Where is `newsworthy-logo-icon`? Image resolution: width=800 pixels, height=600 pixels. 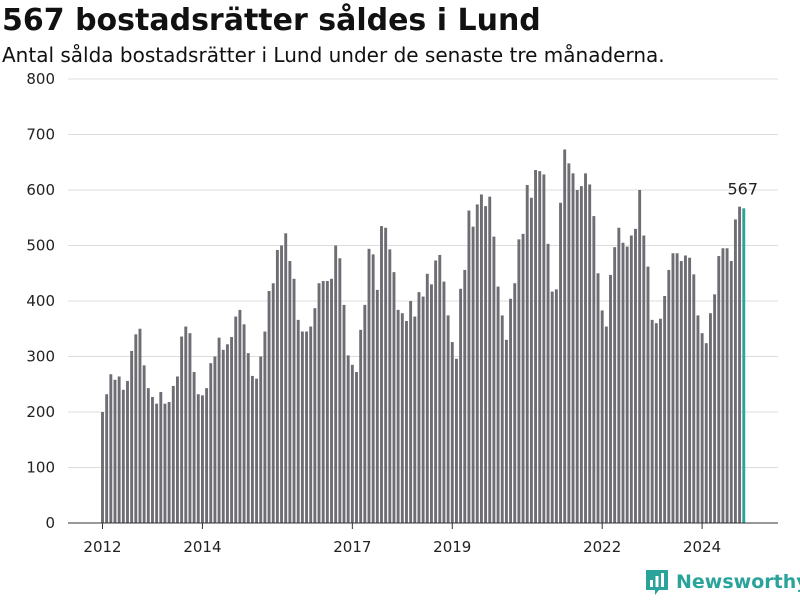
newsworthy-logo-icon is located at coordinates (657, 582).